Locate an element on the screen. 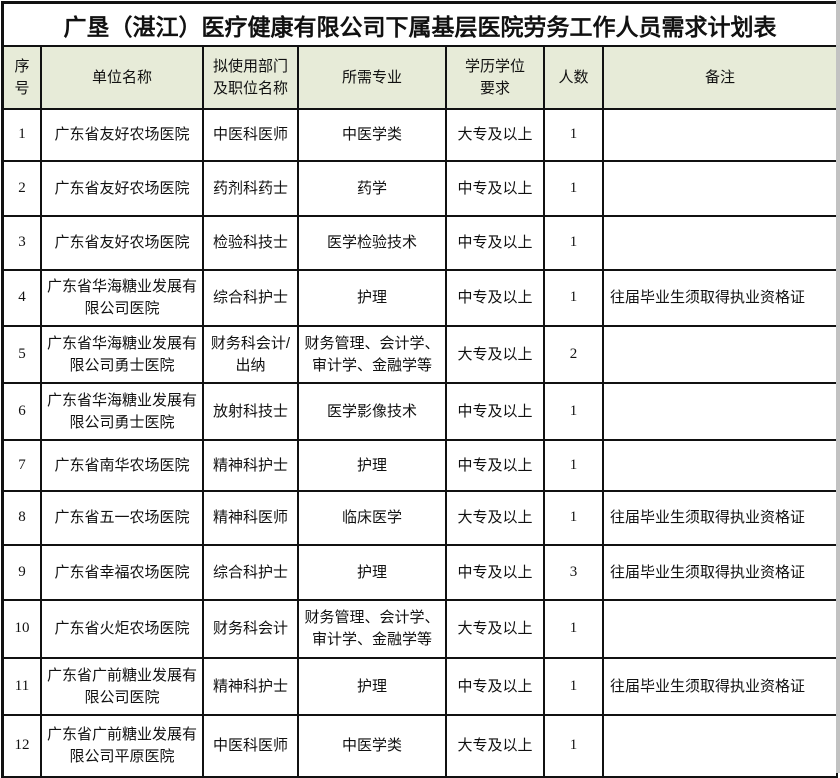 The image size is (840, 778). cell-unit: 广东省广前糖业发展有限公司平原医院 is located at coordinates (123, 747).